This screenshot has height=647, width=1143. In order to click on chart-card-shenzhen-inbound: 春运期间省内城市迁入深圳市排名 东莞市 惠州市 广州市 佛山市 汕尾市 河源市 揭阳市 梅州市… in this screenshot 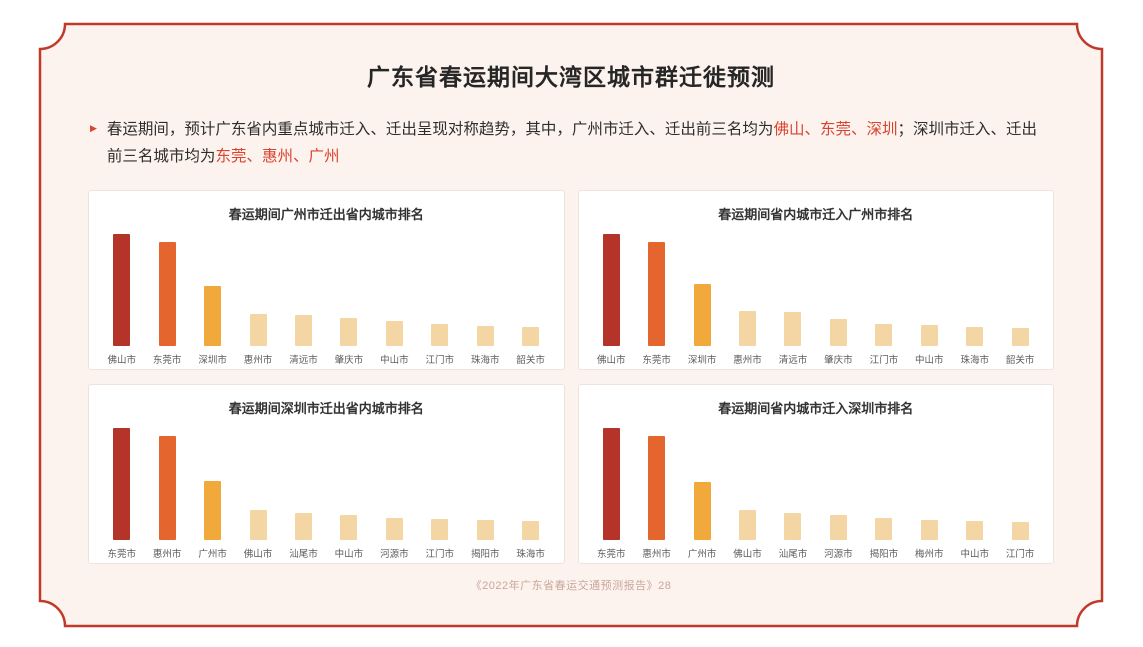, I will do `click(815, 474)`.